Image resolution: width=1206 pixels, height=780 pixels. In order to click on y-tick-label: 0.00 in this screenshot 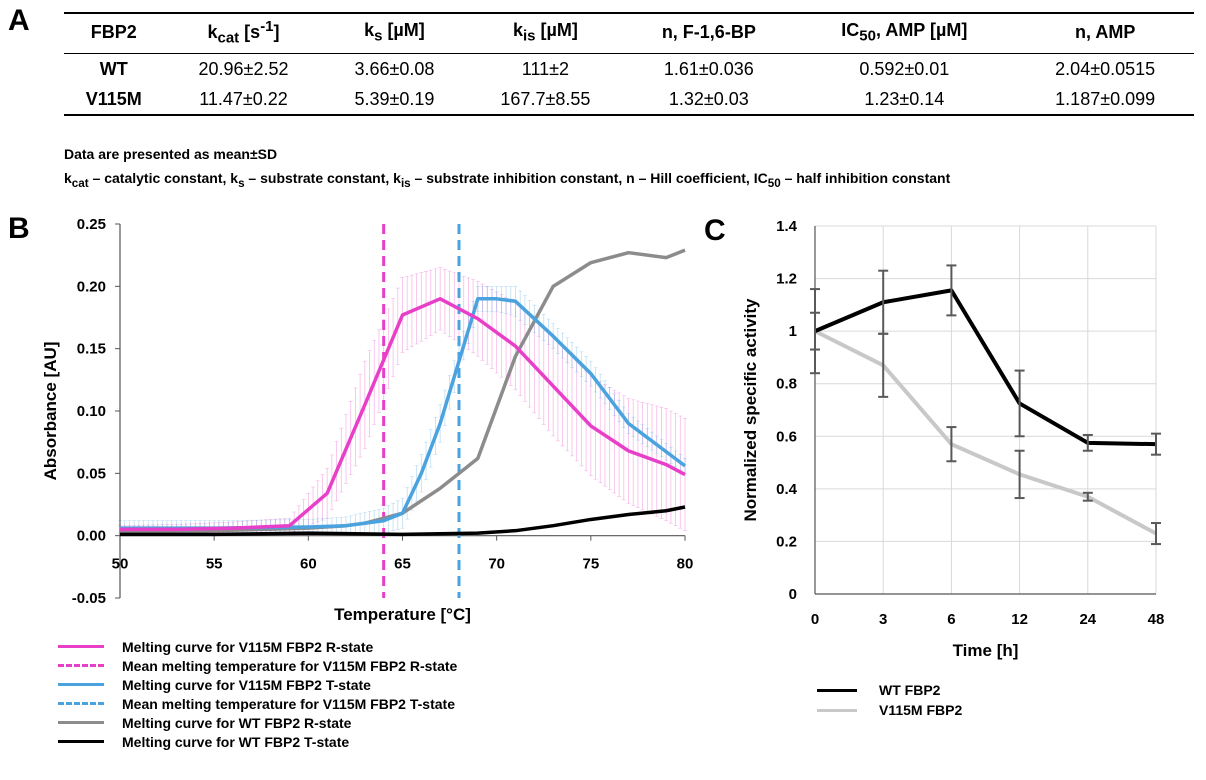, I will do `click(91, 536)`.